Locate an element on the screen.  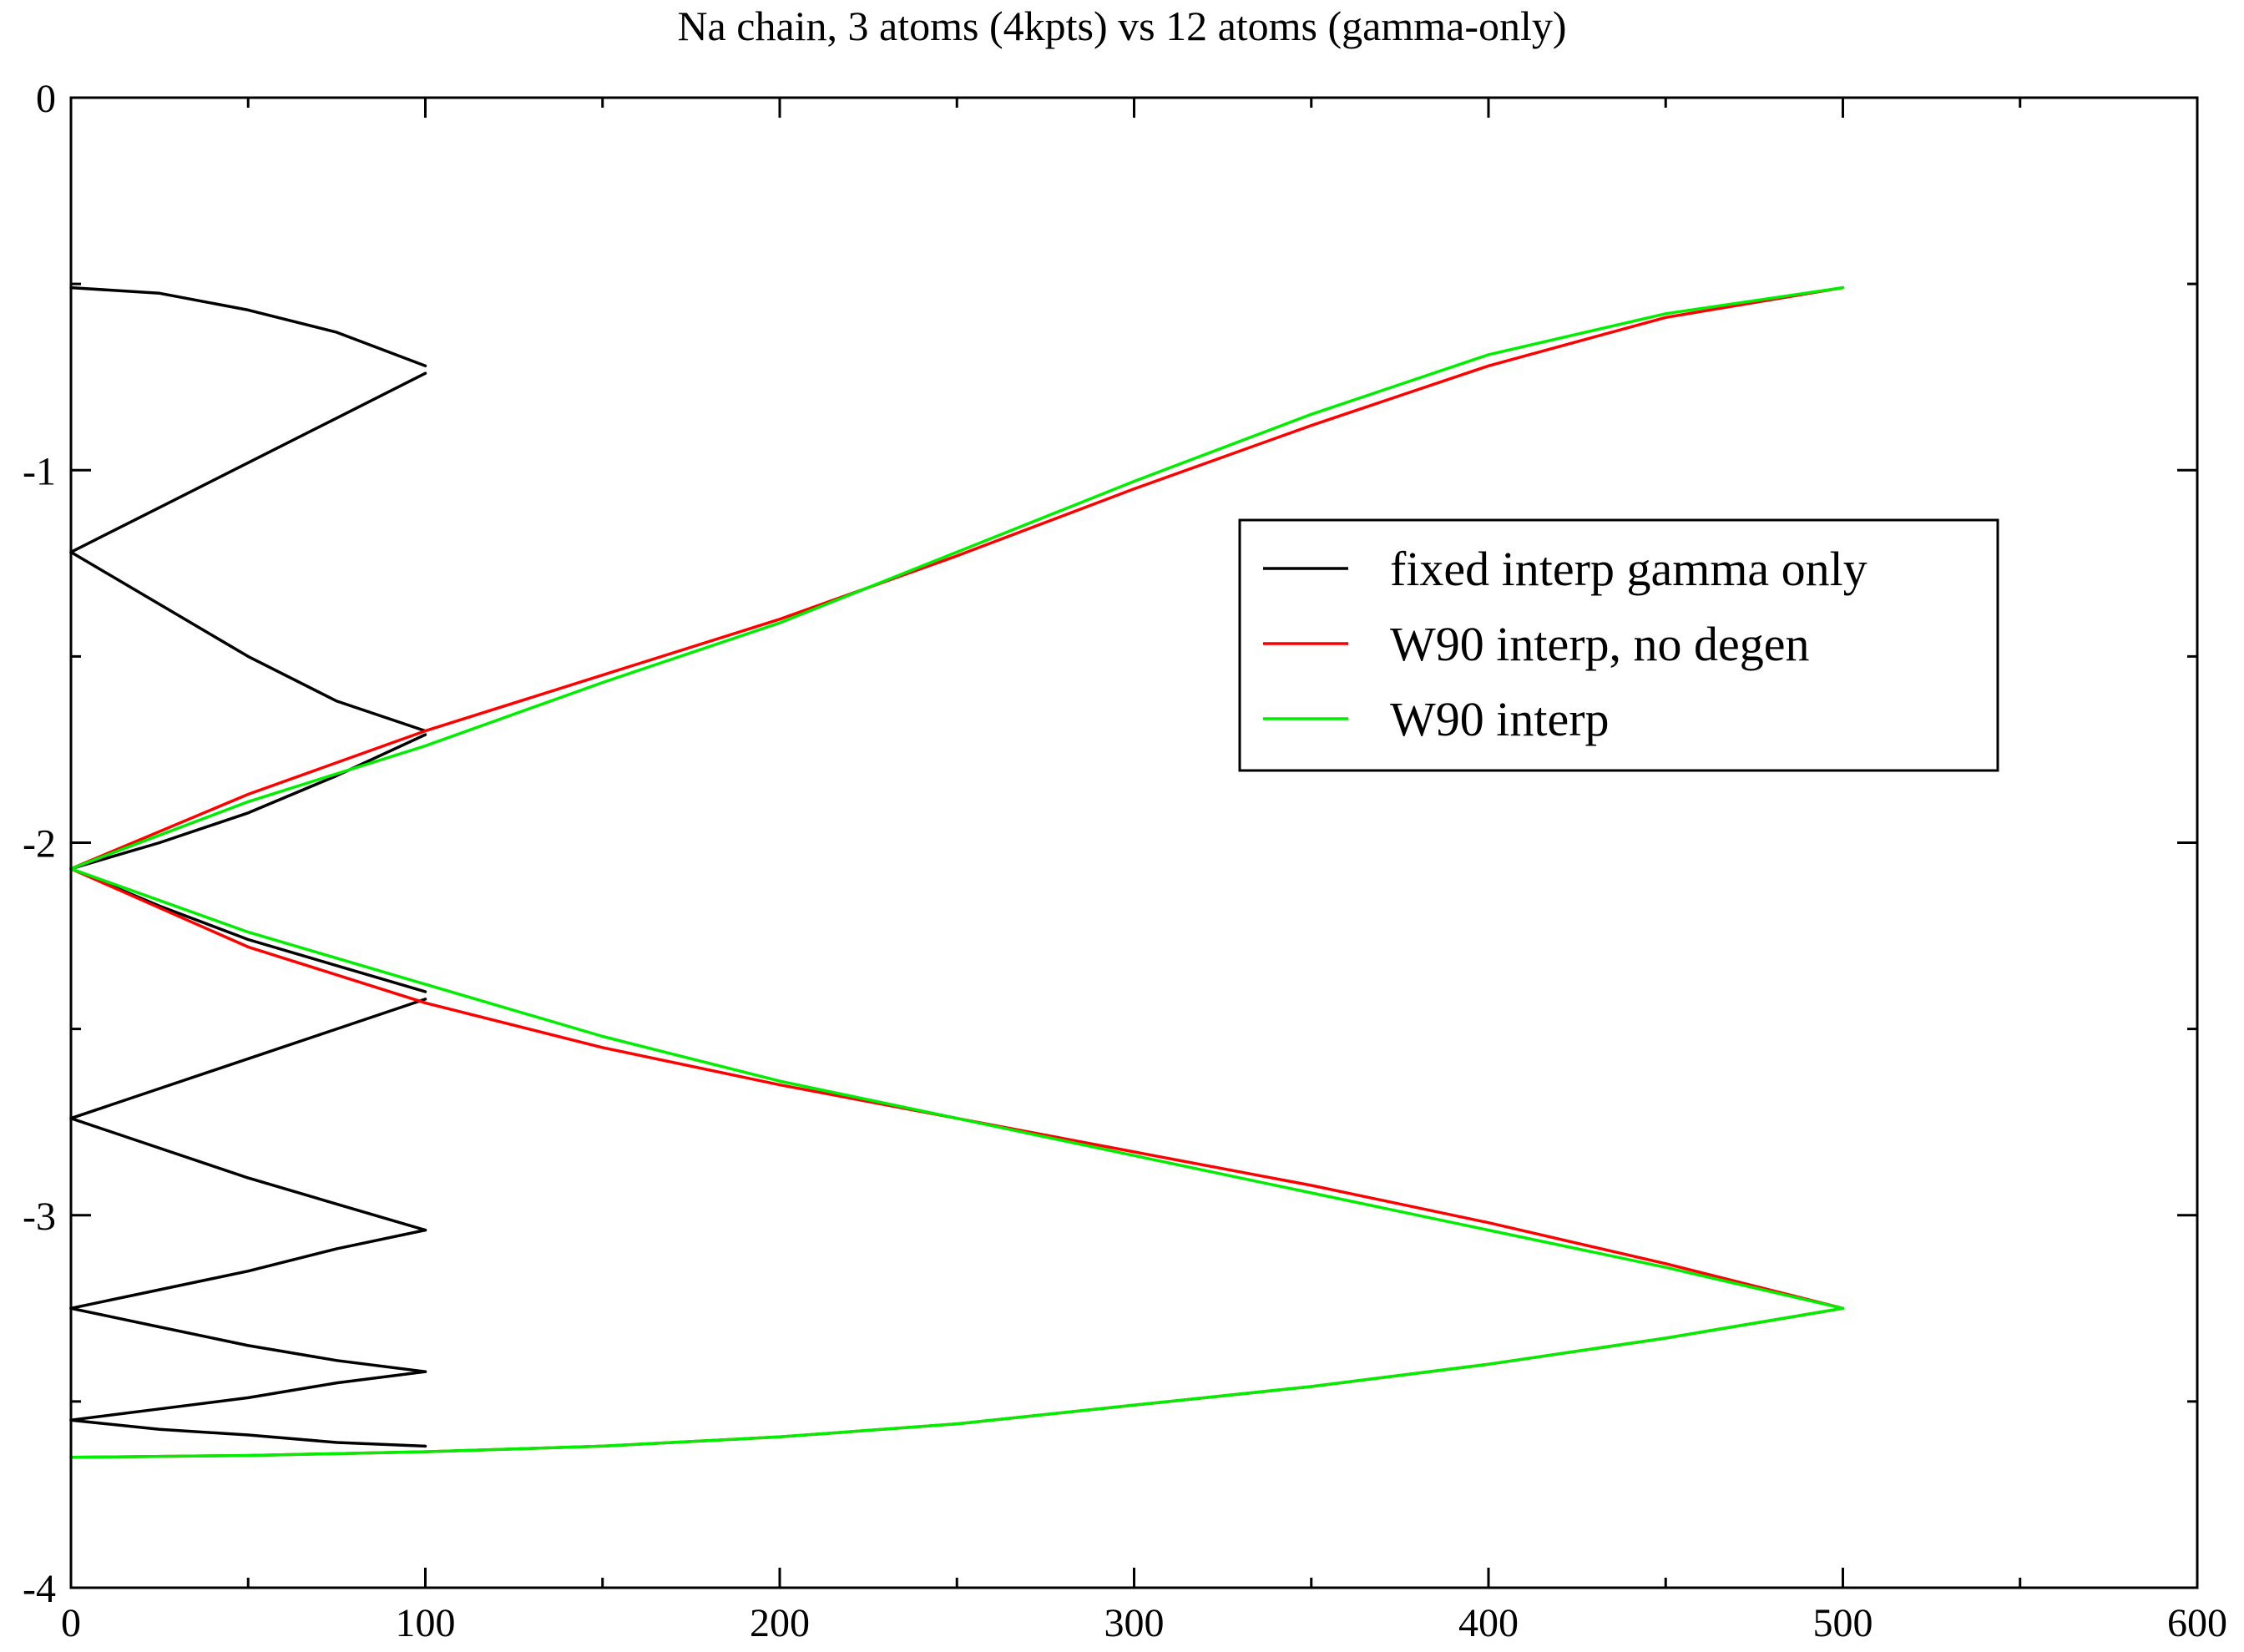
legend-label-1: fixed interp gamma only is located at coordinates (1628, 569).